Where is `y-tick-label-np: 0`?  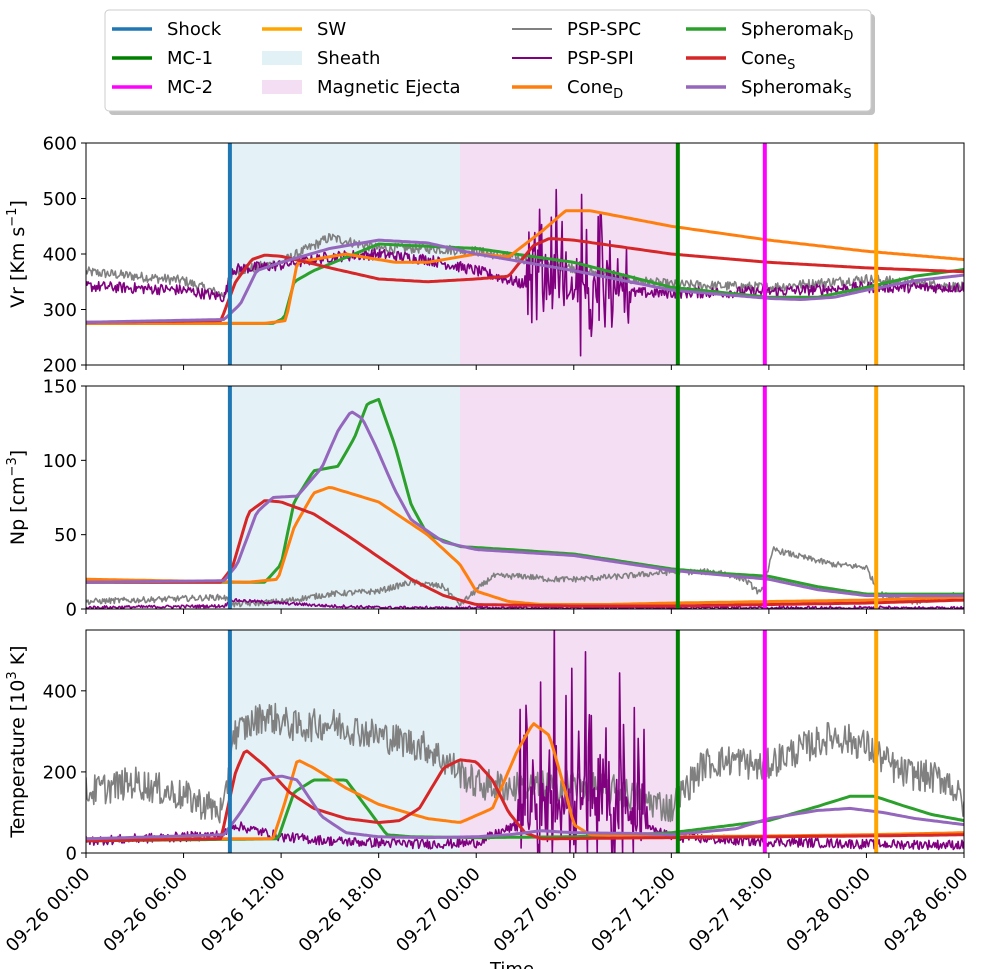 y-tick-label-np: 0 is located at coordinates (71, 610).